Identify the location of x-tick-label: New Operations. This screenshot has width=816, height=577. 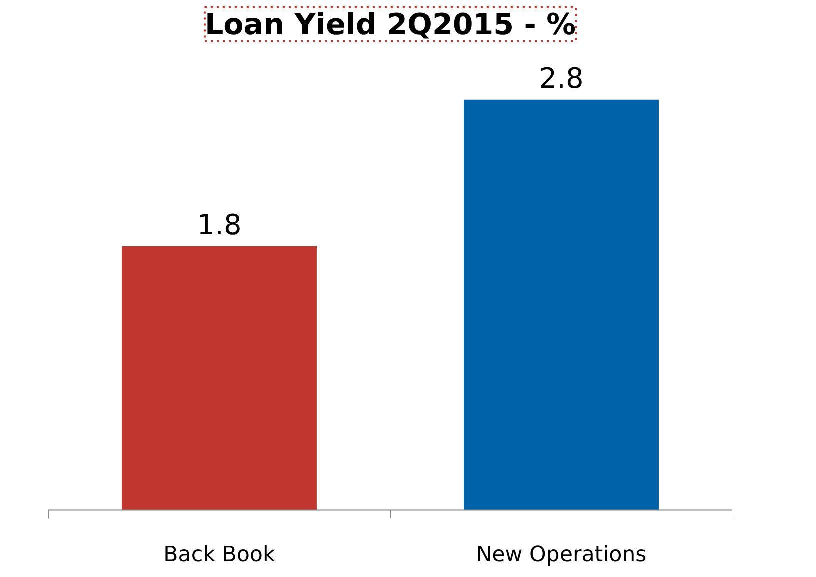
(561, 555).